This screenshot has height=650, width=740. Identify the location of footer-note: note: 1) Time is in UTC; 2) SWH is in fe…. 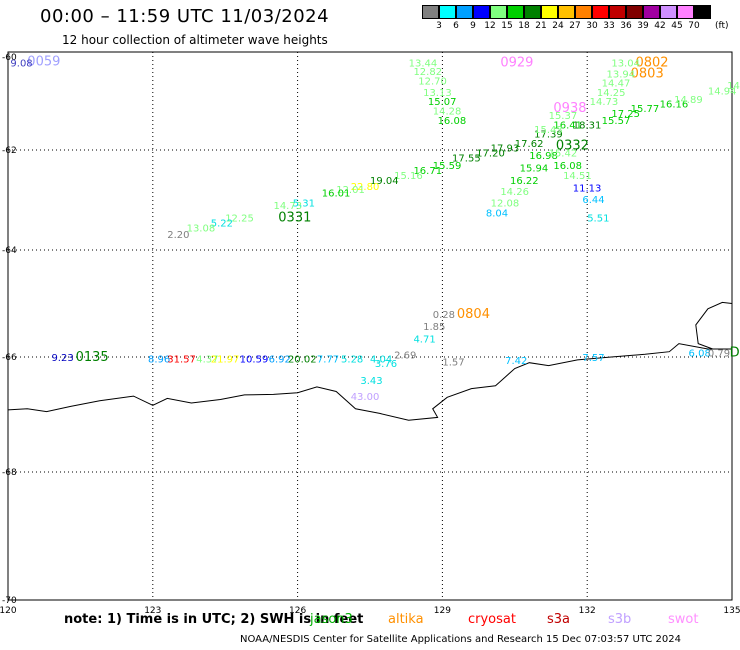
(214, 619).